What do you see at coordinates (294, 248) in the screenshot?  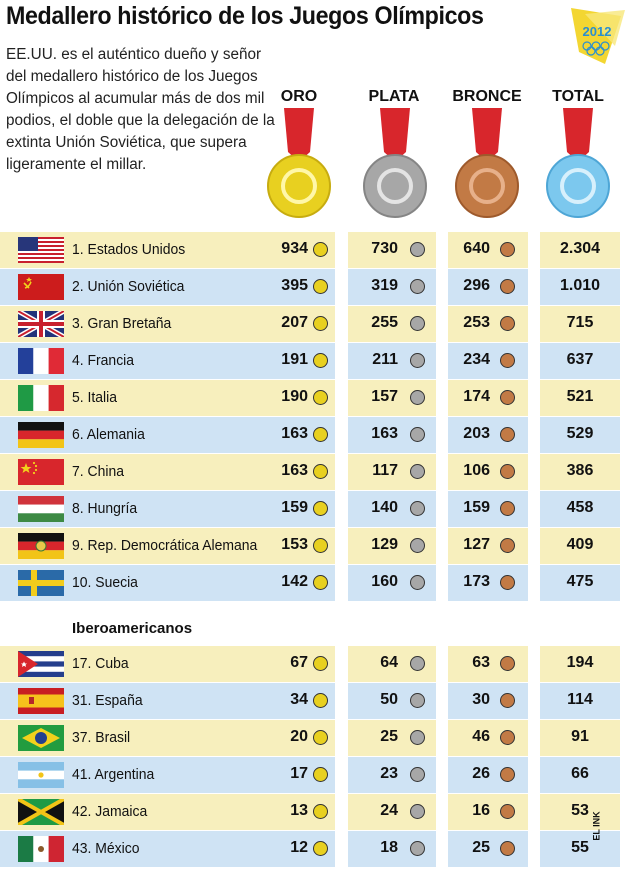 I see `gold-value: 934` at bounding box center [294, 248].